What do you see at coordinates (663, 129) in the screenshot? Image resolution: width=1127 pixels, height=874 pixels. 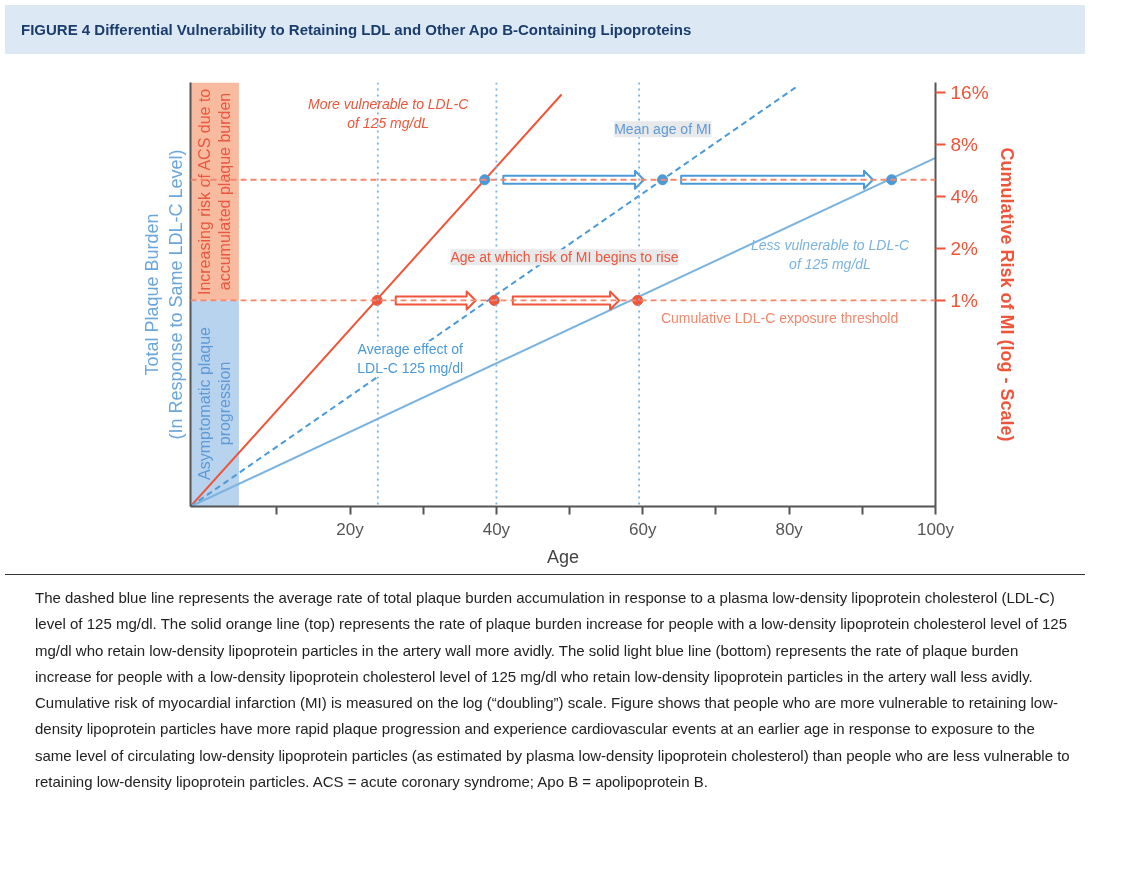 I see `annotation: Mean age of MI` at bounding box center [663, 129].